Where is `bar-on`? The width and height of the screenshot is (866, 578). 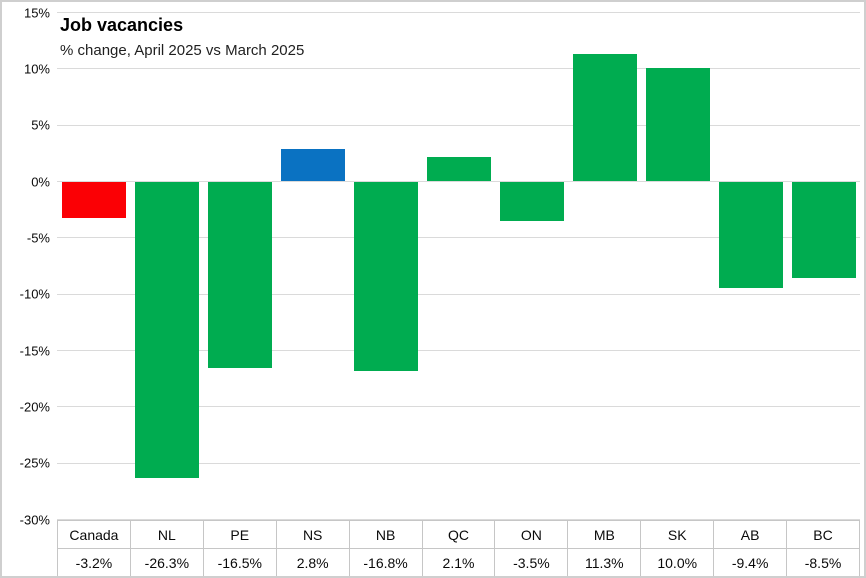
bar-on is located at coordinates (531, 202).